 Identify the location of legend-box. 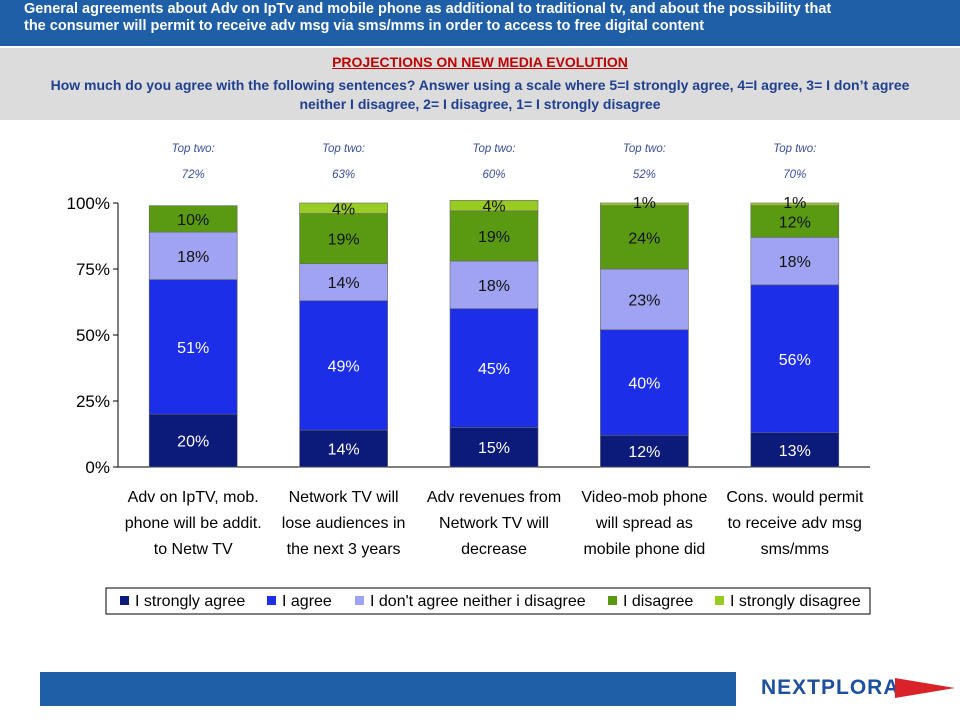
(488, 601).